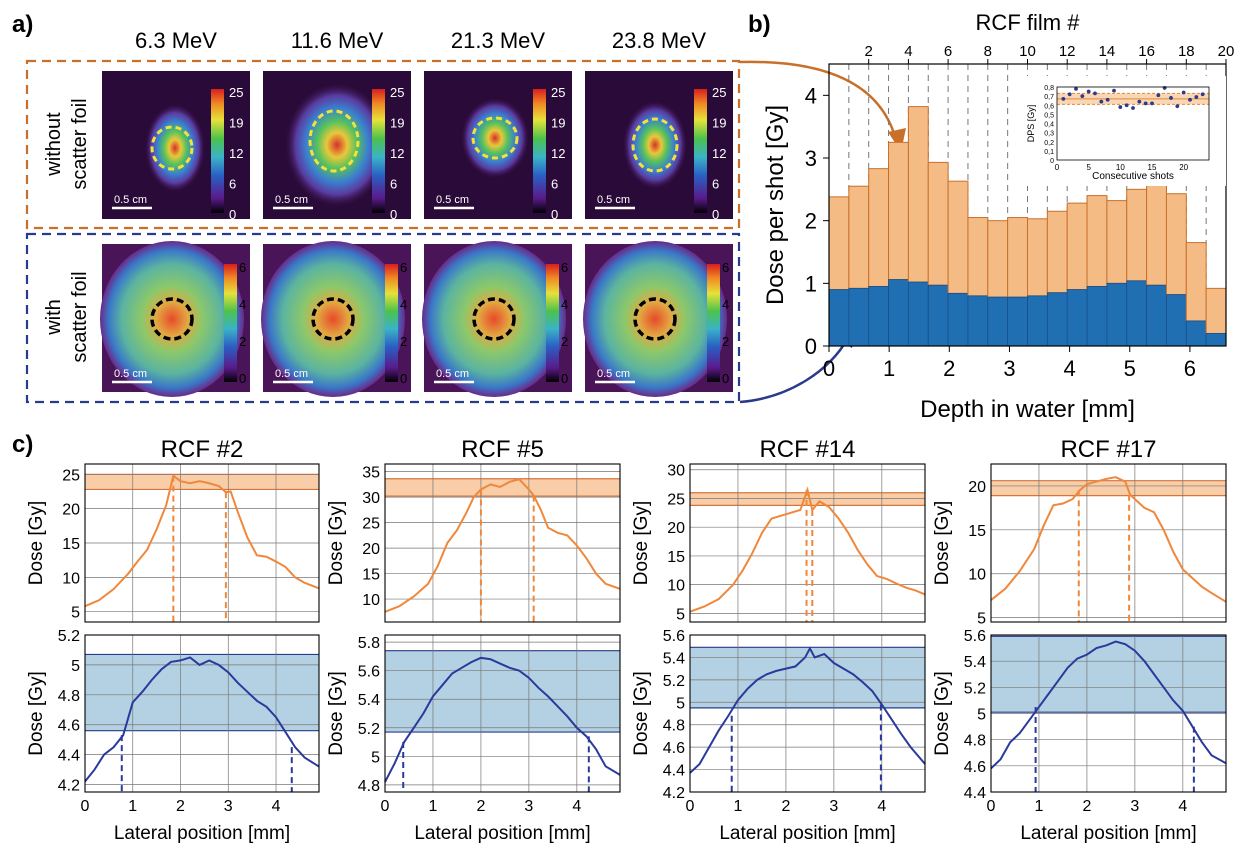 The image size is (1241, 847). What do you see at coordinates (674, 771) in the screenshot?
I see `y-tick-label: 4.4` at bounding box center [674, 771].